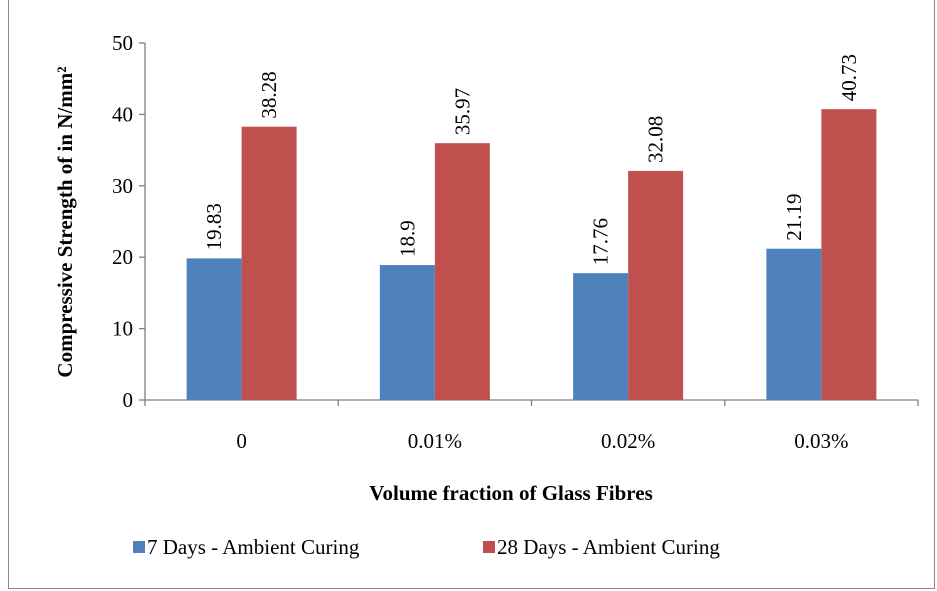  I want to click on data-label: 21.19, so click(794, 216).